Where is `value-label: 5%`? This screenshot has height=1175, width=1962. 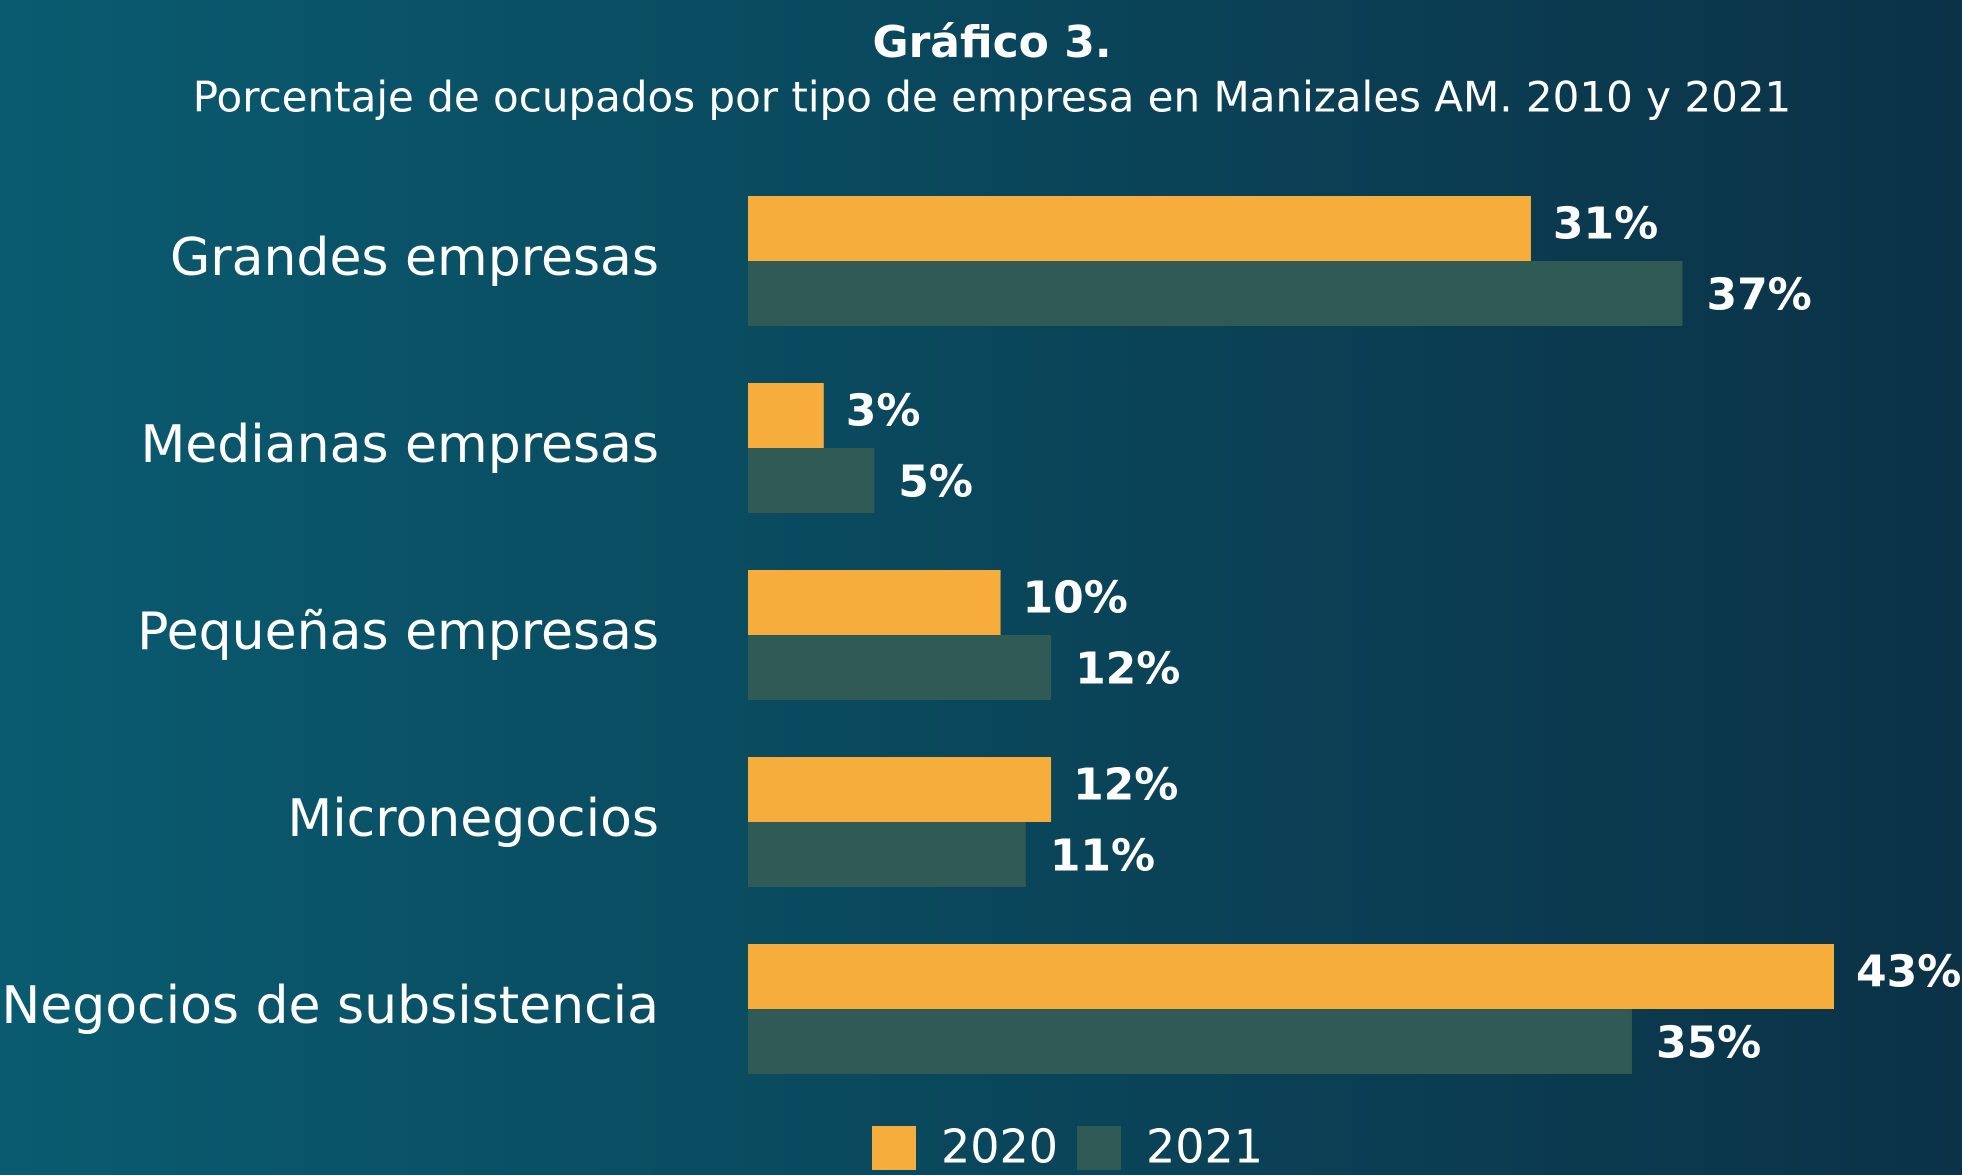
value-label: 5% is located at coordinates (935, 482).